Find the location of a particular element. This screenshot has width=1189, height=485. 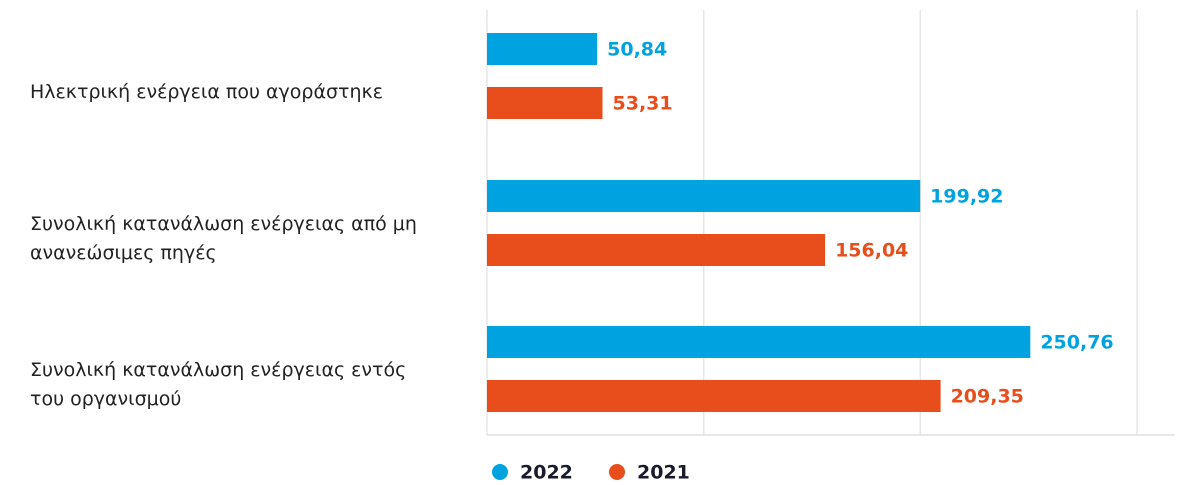

value-label: 53,31 is located at coordinates (643, 104).